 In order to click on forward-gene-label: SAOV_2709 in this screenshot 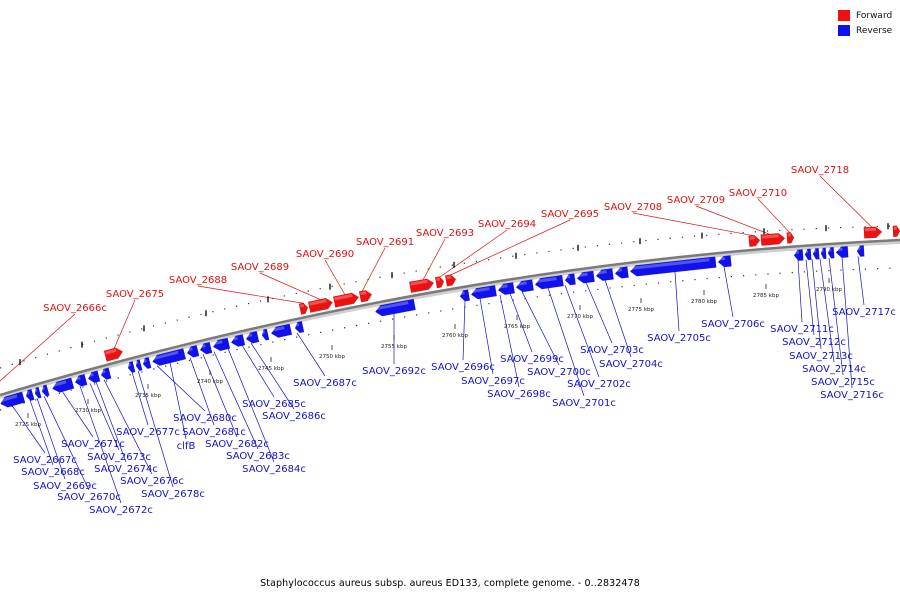, I will do `click(696, 200)`.